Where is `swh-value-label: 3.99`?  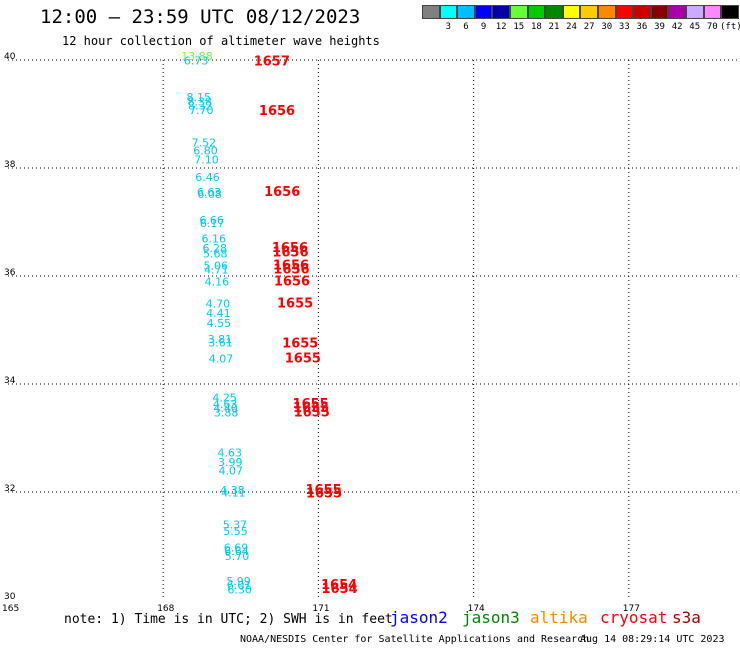 swh-value-label: 3.99 is located at coordinates (230, 462).